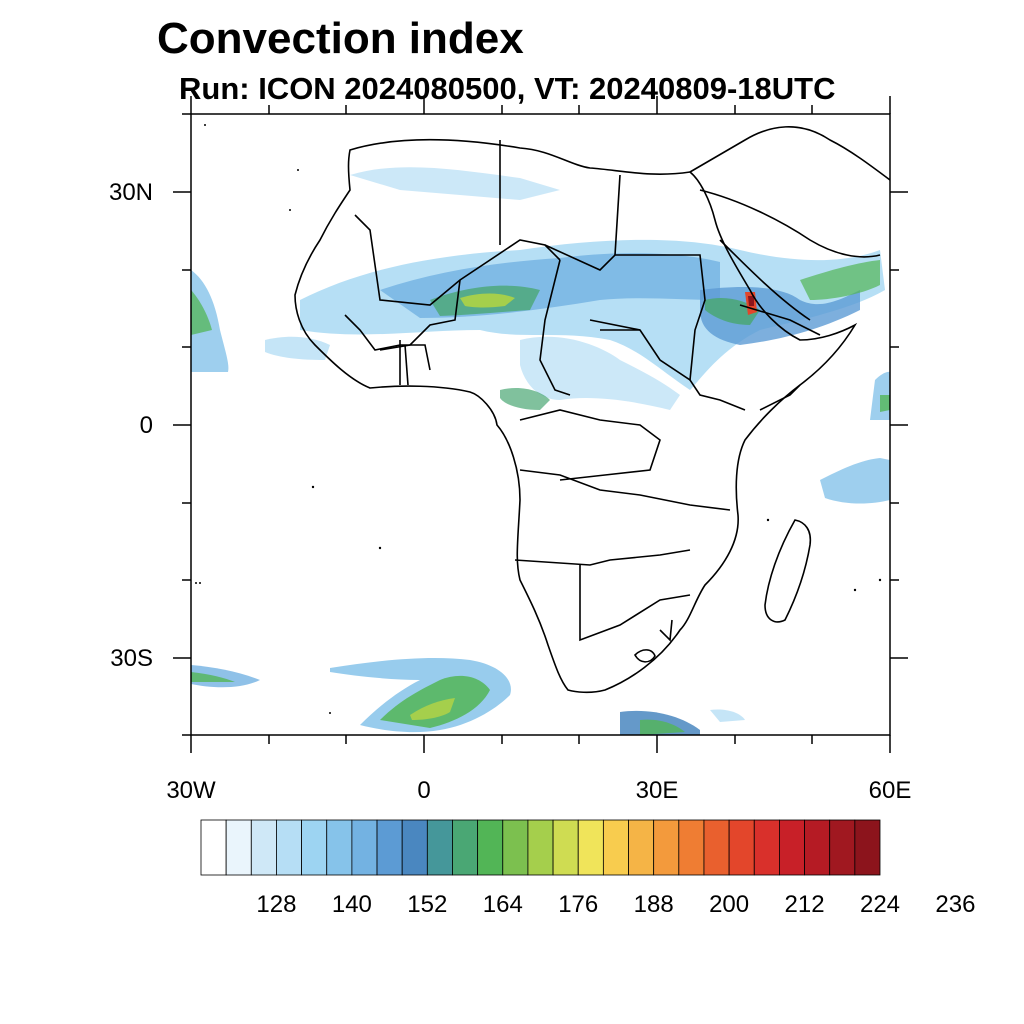  I want to click on colorbar-label: 128, so click(276, 904).